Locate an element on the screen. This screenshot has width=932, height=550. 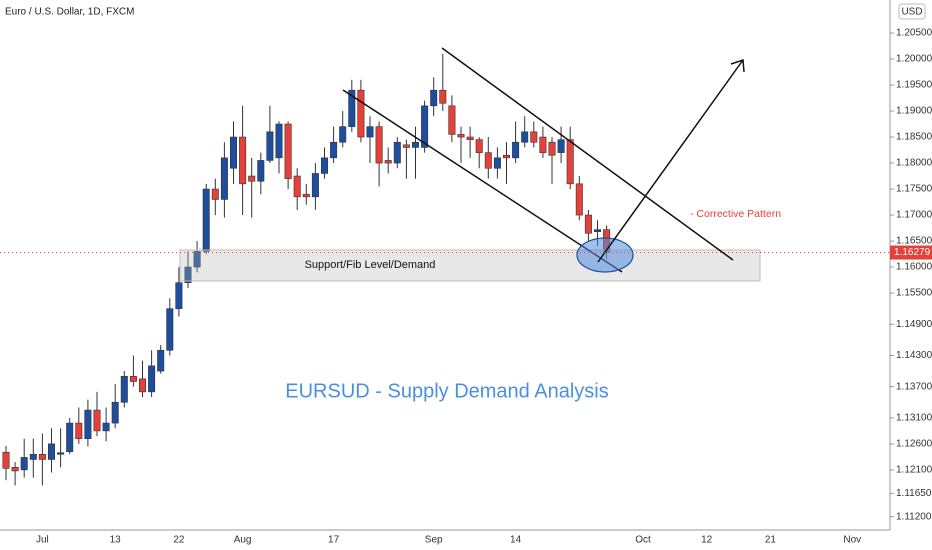
y-tick-label: 1.18000 is located at coordinates (914, 163).